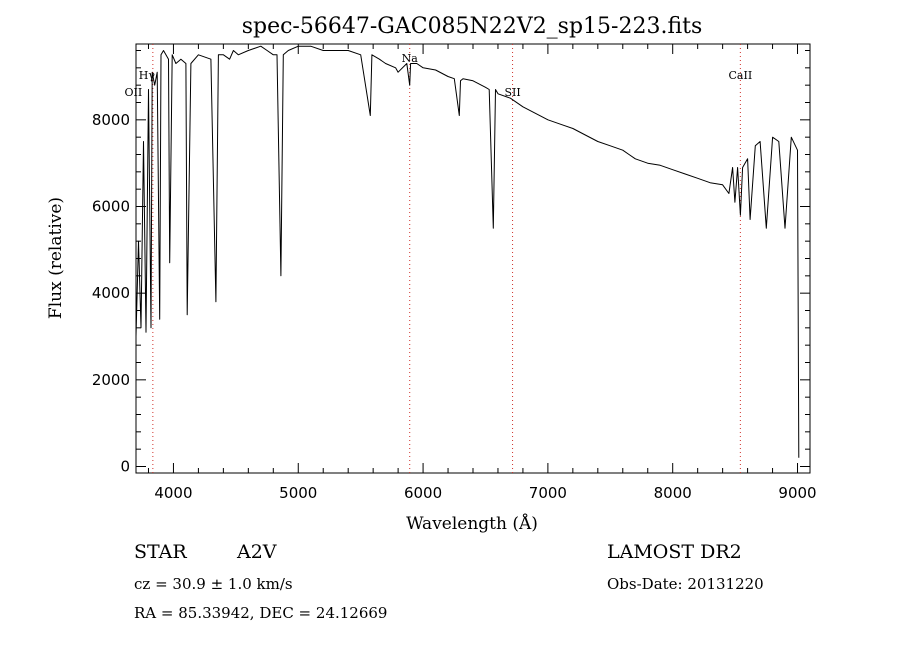  I want to click on y-tick-label: 8000, so click(111, 120).